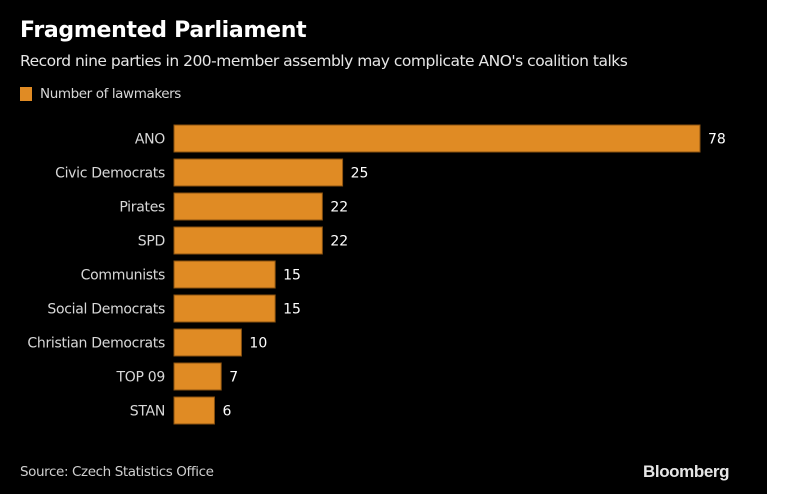 Image resolution: width=800 pixels, height=494 pixels. Describe the element at coordinates (142, 208) in the screenshot. I see `category-label: Pirates` at that location.